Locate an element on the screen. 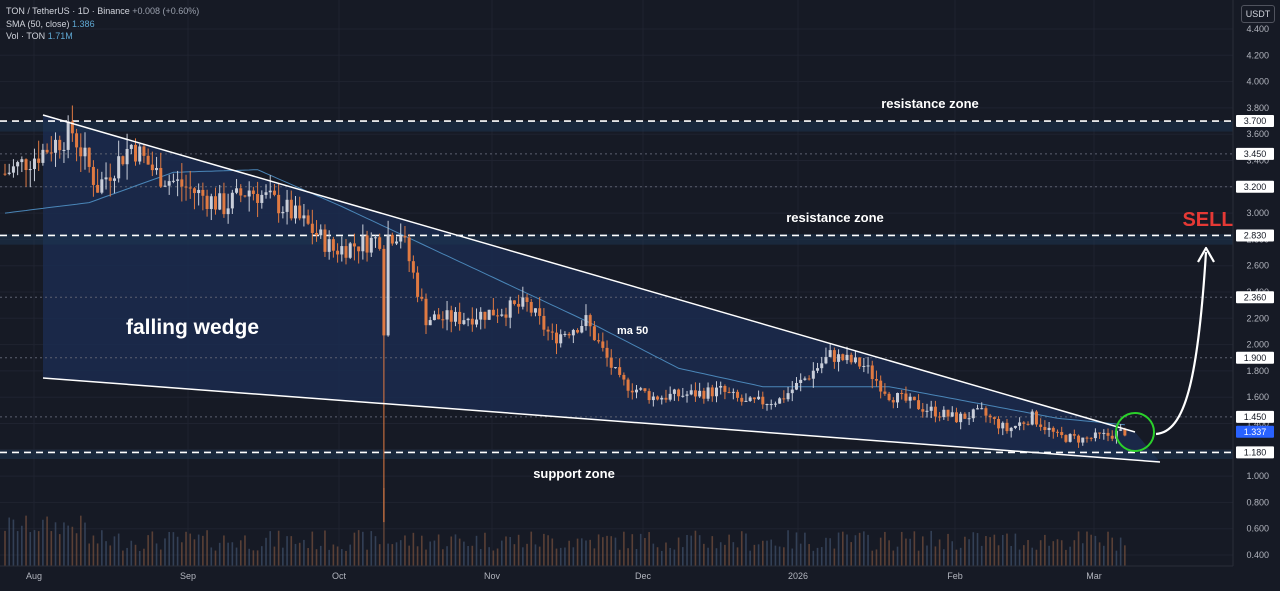 The width and height of the screenshot is (1280, 591). price-tick-label: 1.000 is located at coordinates (1257, 476).